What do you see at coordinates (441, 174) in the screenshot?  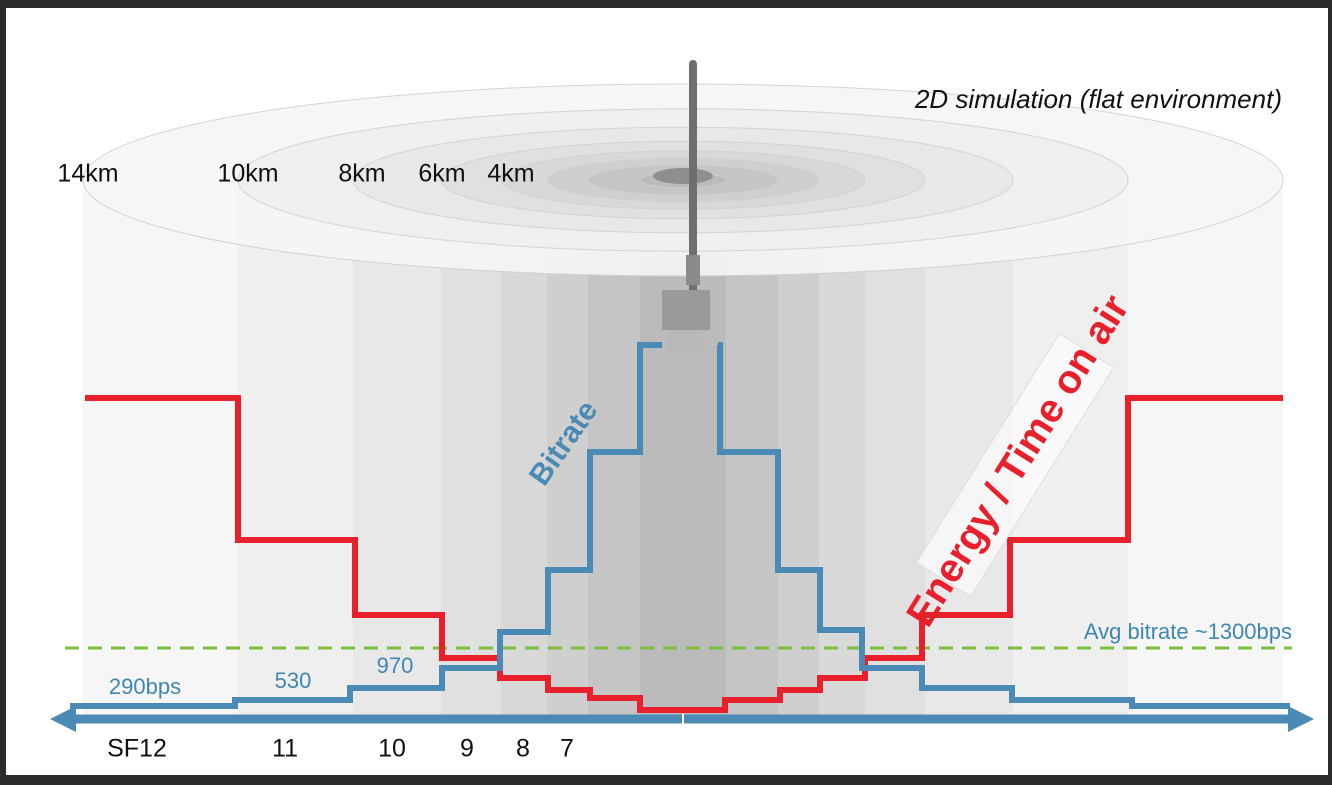 I see `distance-label: 6km` at bounding box center [441, 174].